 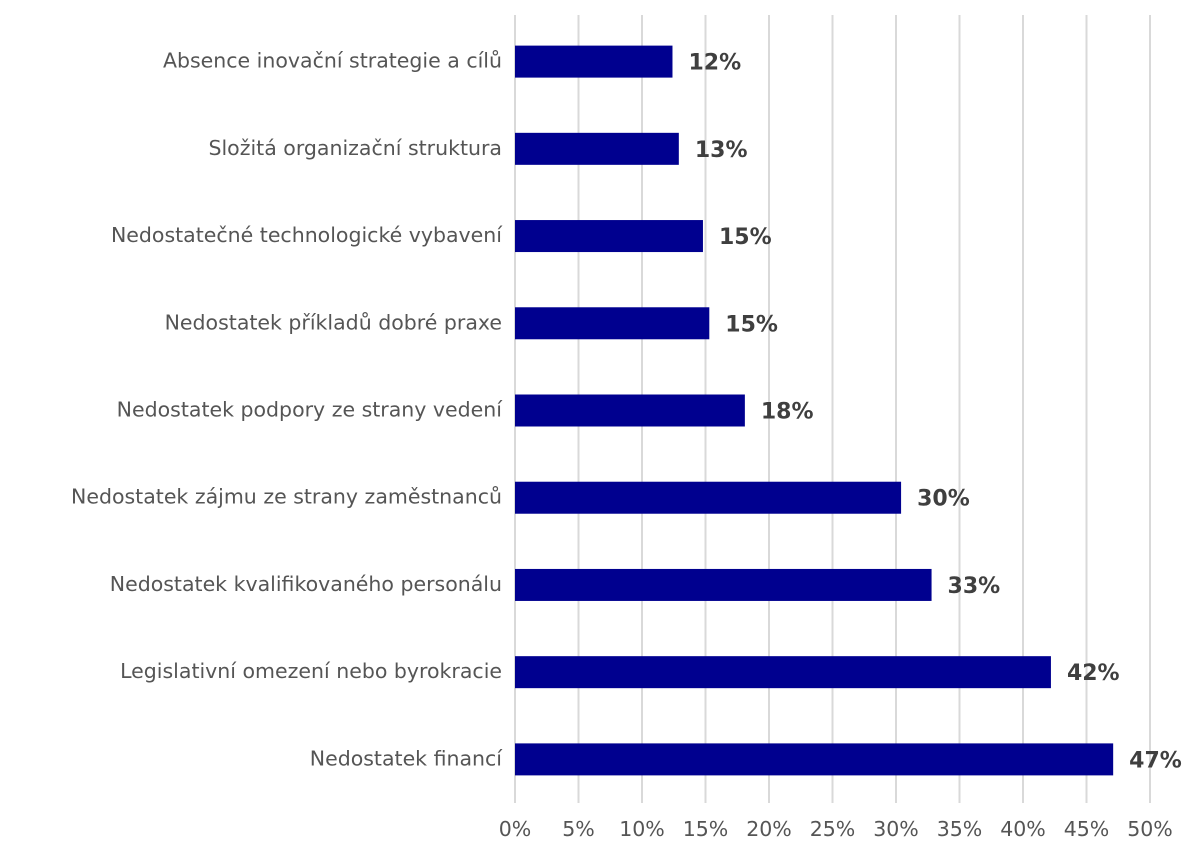 I want to click on data-label: 30%, so click(x=943, y=499).